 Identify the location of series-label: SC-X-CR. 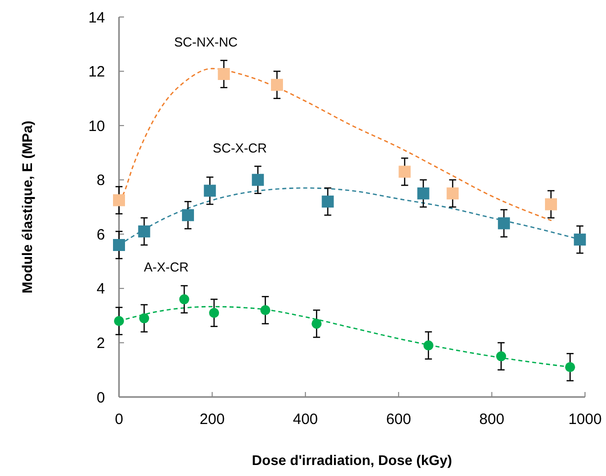
(239, 148).